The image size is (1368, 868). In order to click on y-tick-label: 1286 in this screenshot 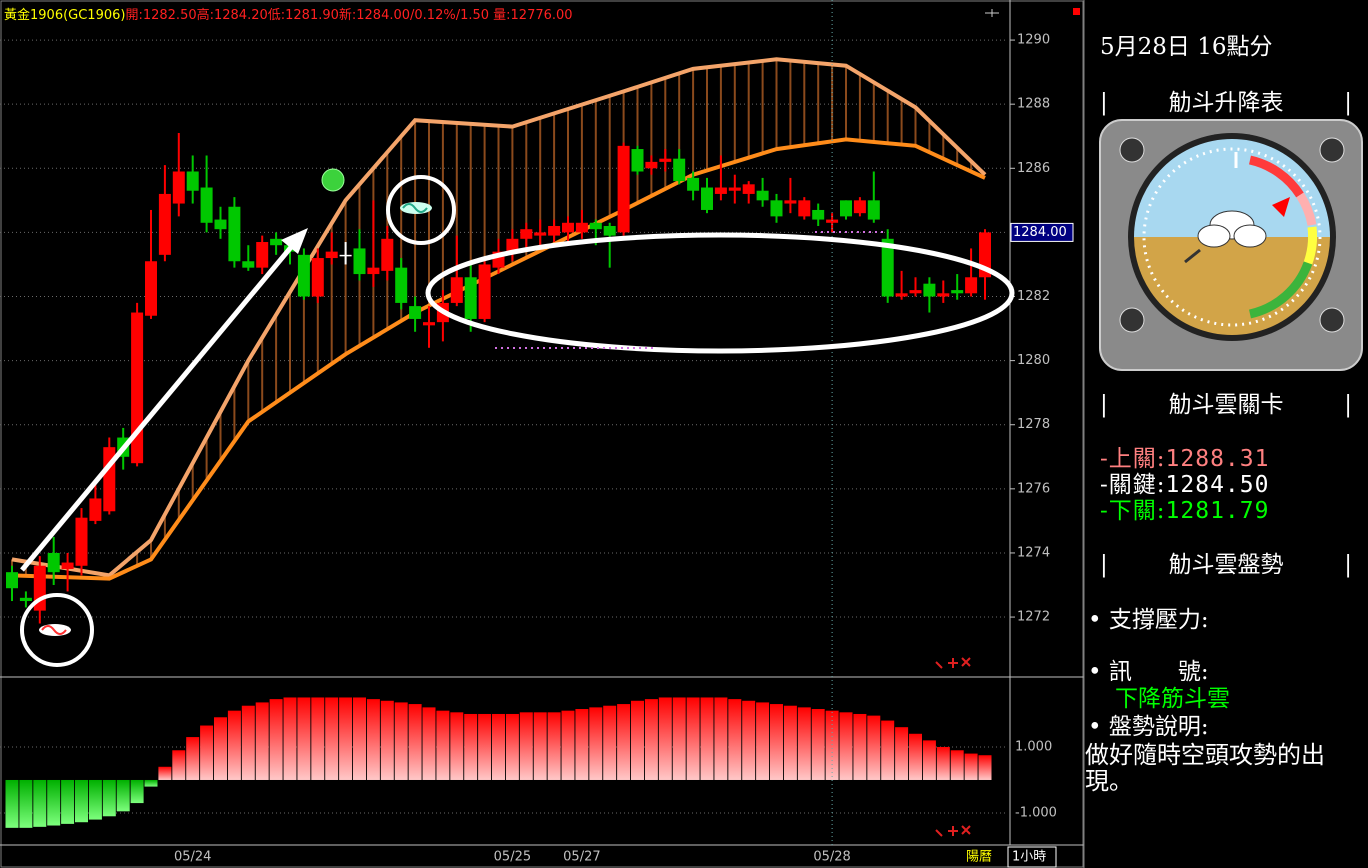, I will do `click(1033, 168)`.